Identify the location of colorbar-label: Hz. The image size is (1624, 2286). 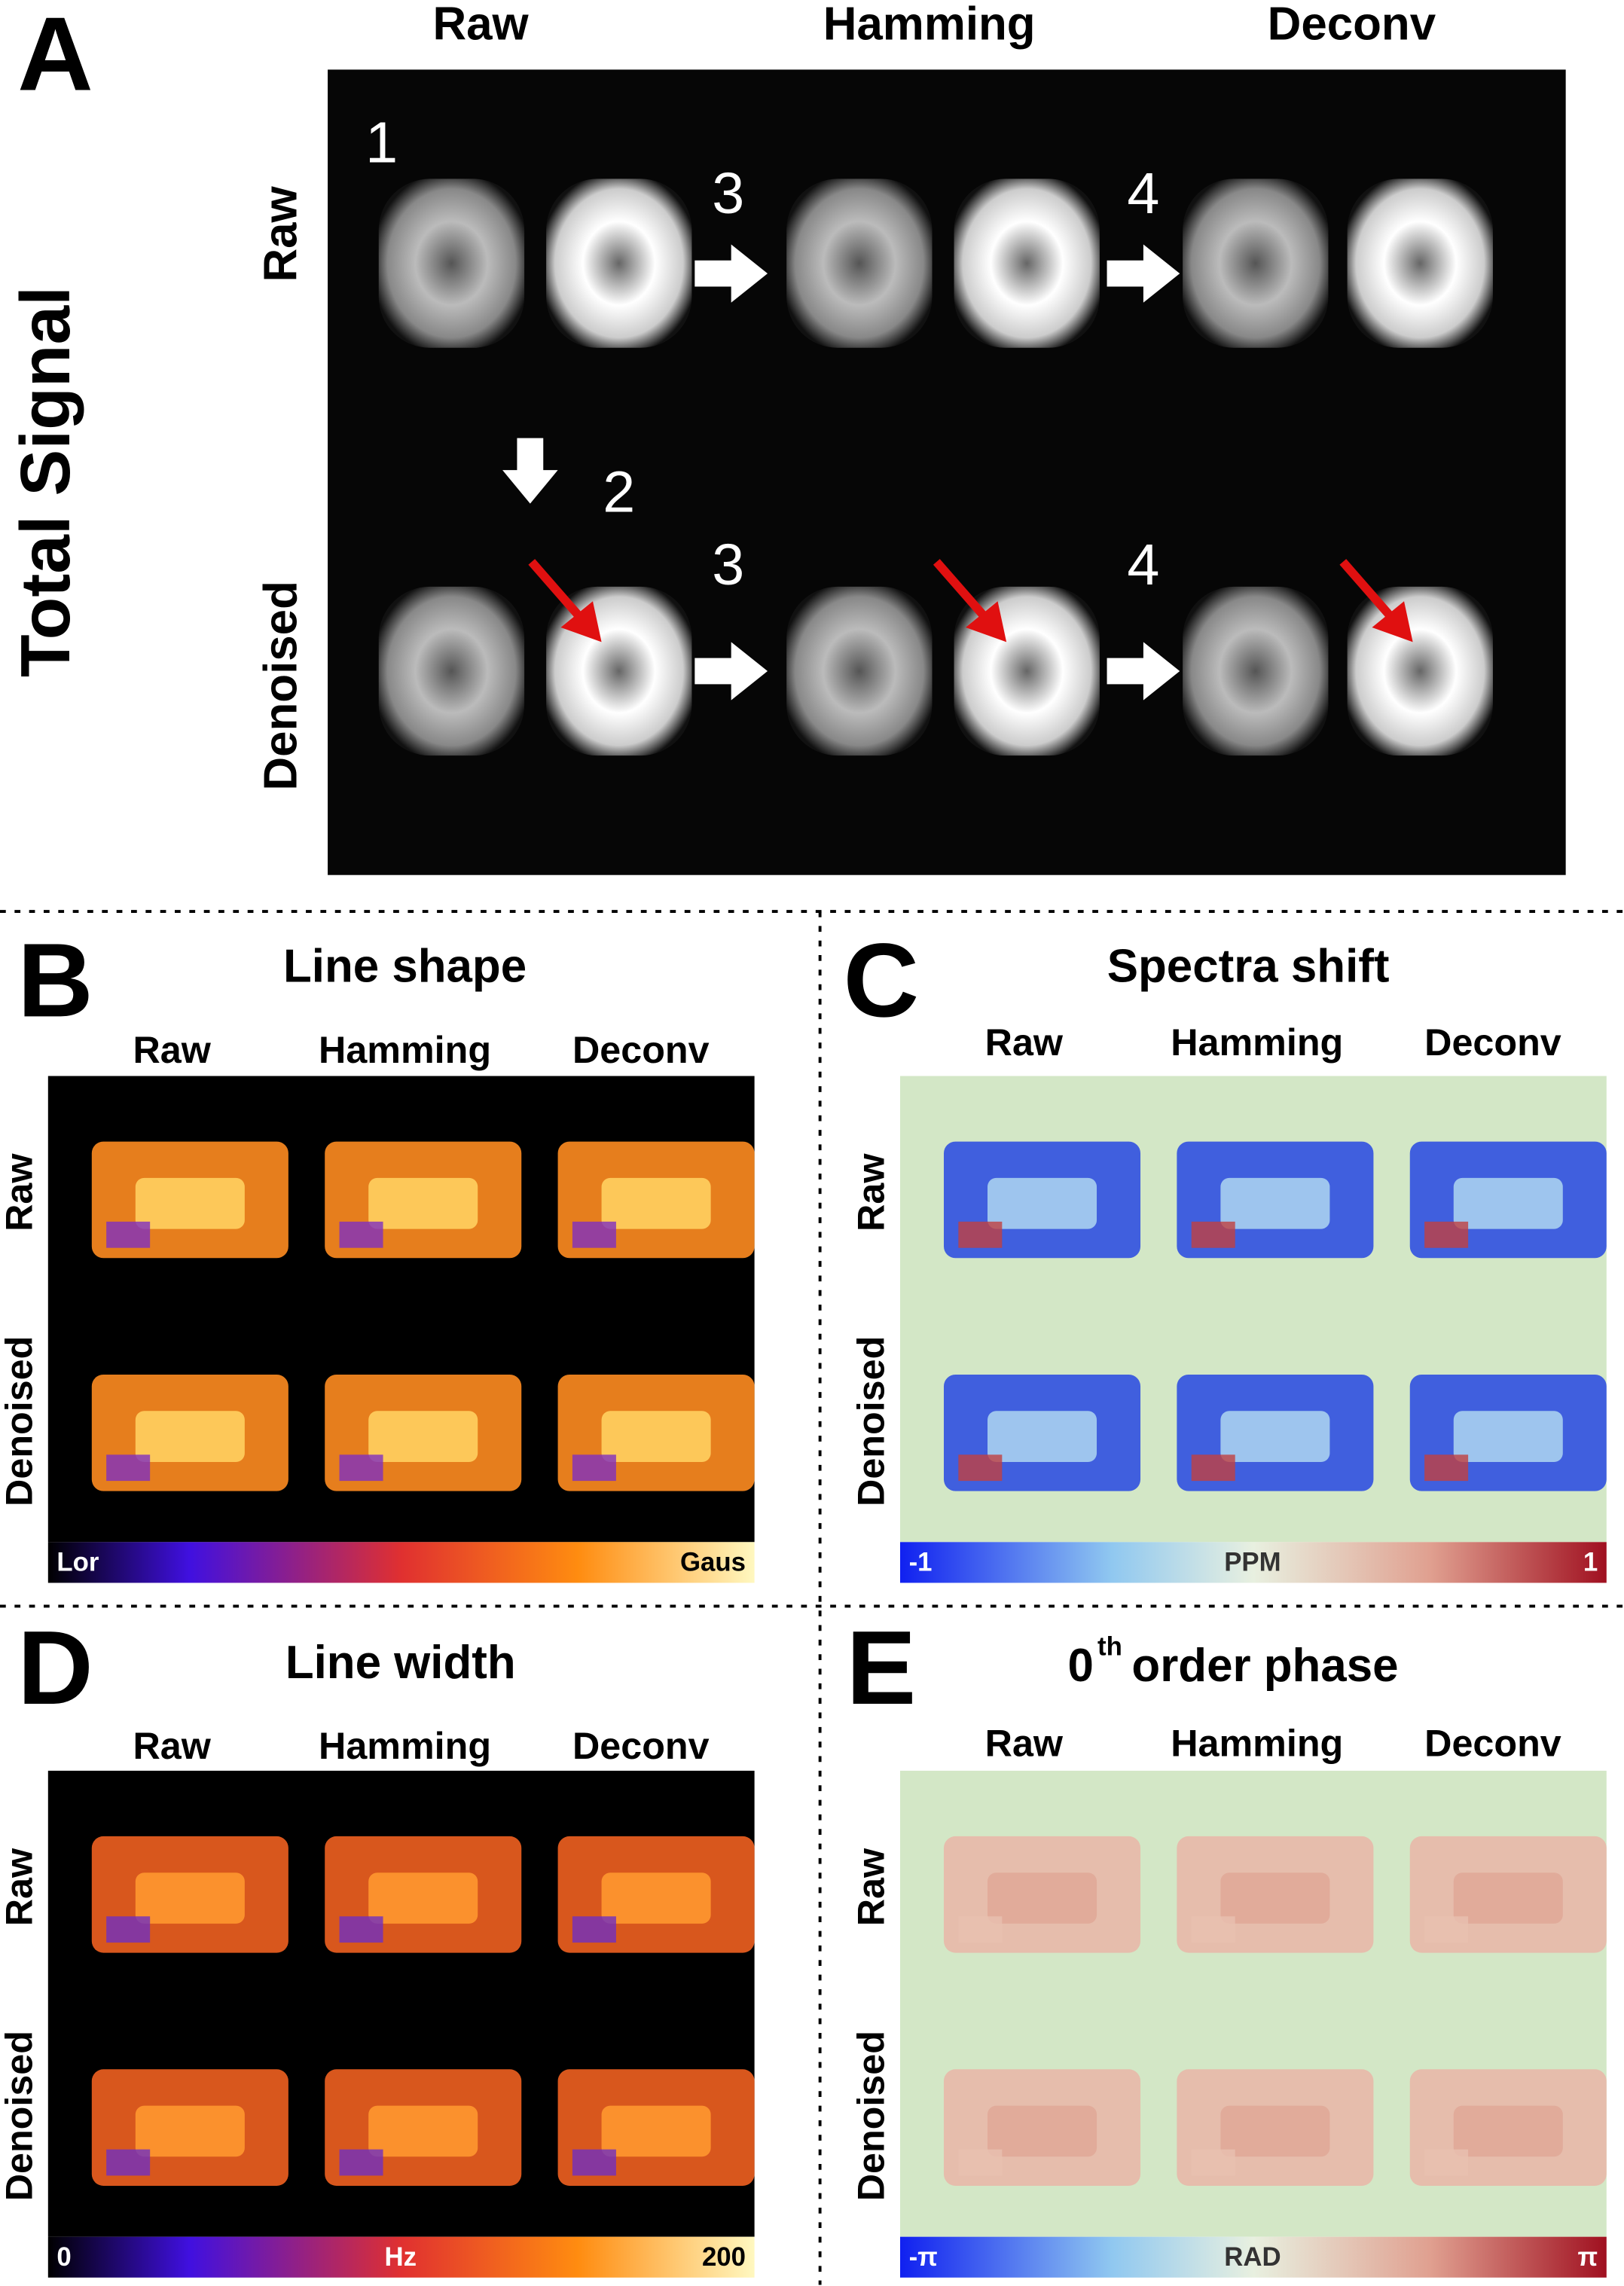
(400, 2257).